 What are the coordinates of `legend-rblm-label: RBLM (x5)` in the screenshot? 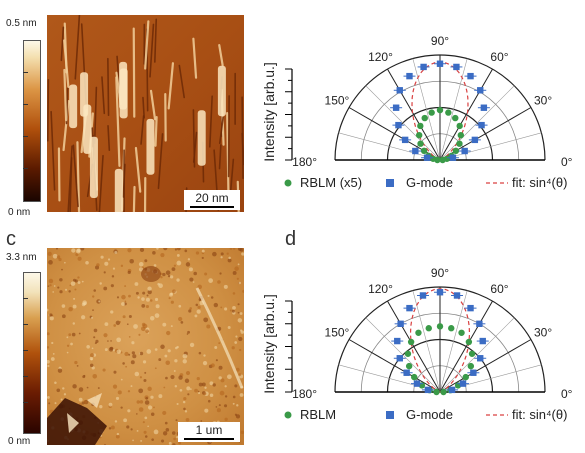 It's located at (331, 182).